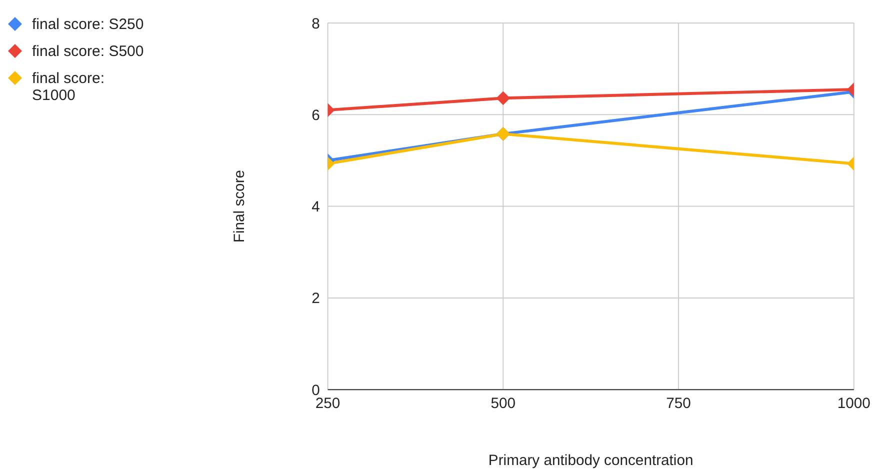 The height and width of the screenshot is (469, 881). I want to click on y-tick-label: 2, so click(316, 299).